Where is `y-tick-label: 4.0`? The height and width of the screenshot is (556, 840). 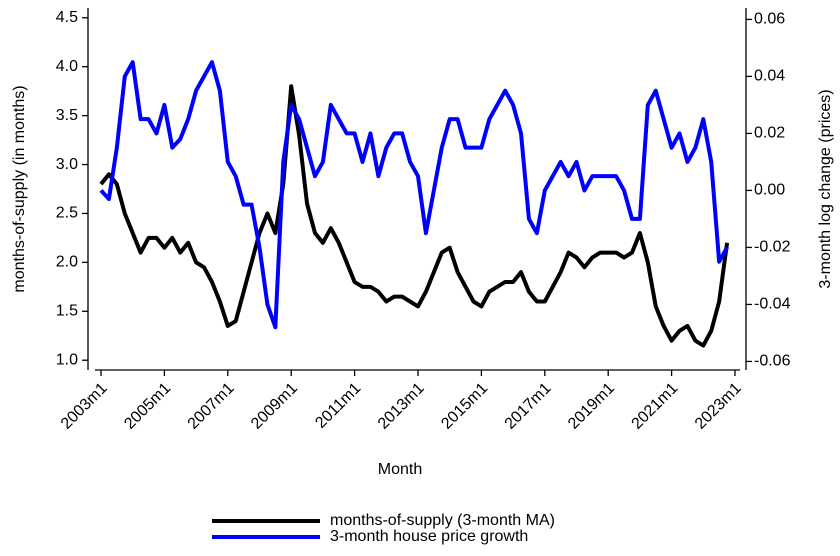 y-tick-label: 4.0 is located at coordinates (67, 66).